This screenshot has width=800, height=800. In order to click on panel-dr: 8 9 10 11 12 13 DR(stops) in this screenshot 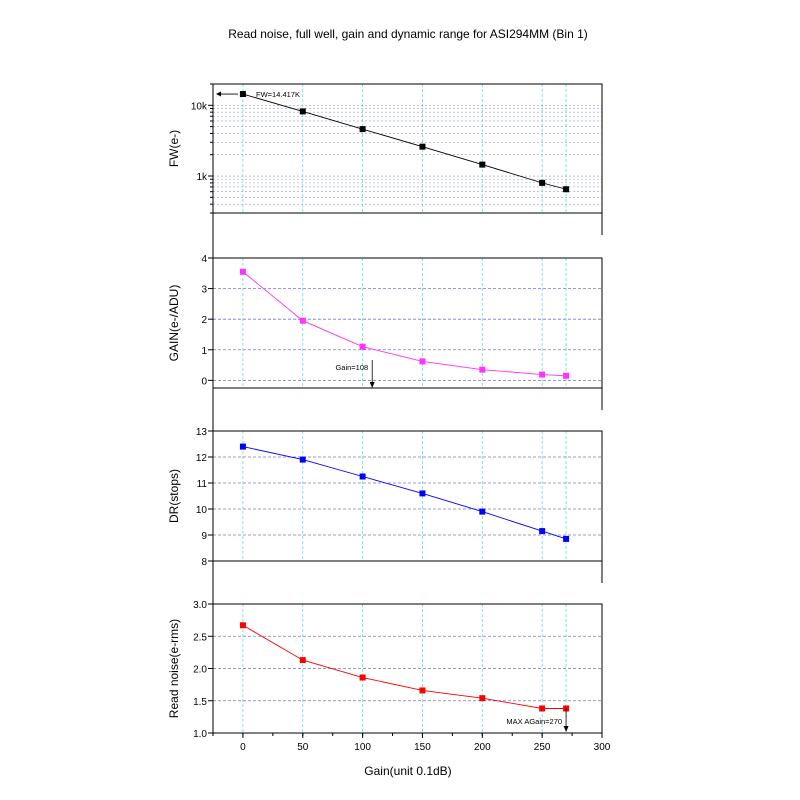, I will do `click(385, 478)`.